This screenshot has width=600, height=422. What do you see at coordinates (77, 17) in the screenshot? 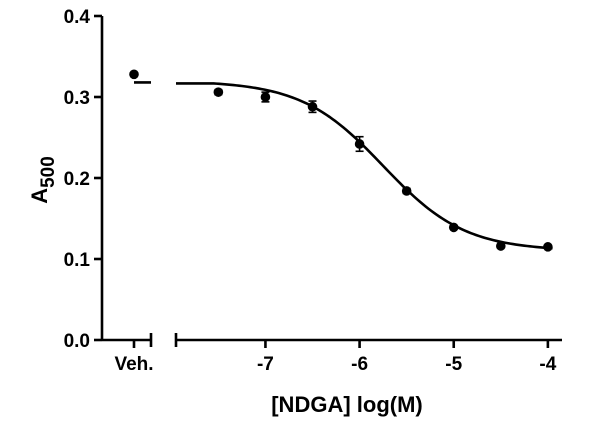
I see `y-tick-label: 0.4` at bounding box center [77, 17].